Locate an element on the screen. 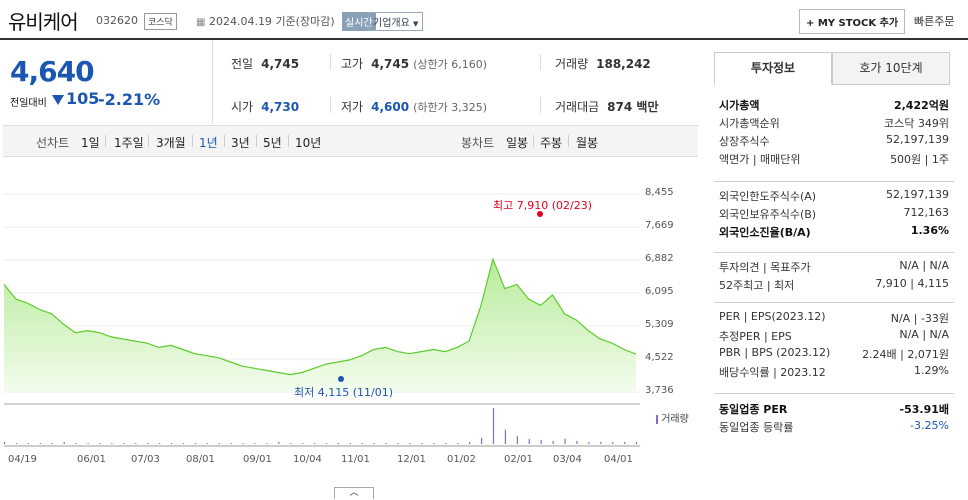 The height and width of the screenshot is (500, 968). corp-info-label: 기업개요 is located at coordinates (391, 23).